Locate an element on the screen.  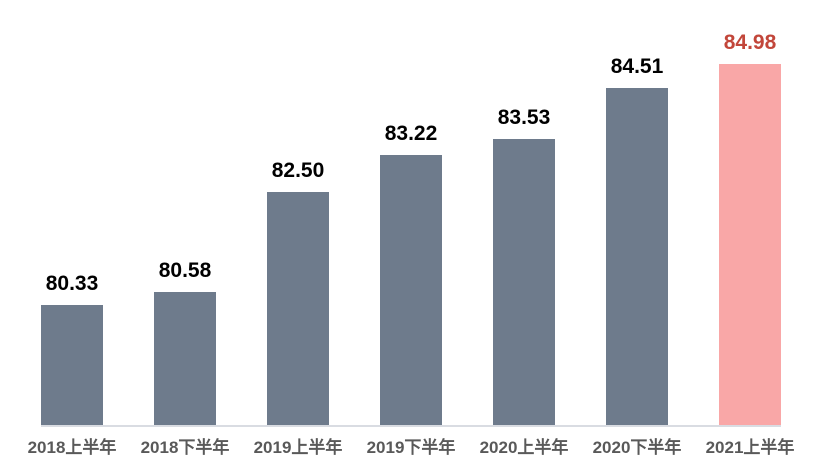
bar-column: 84.51 is located at coordinates (637, 240).